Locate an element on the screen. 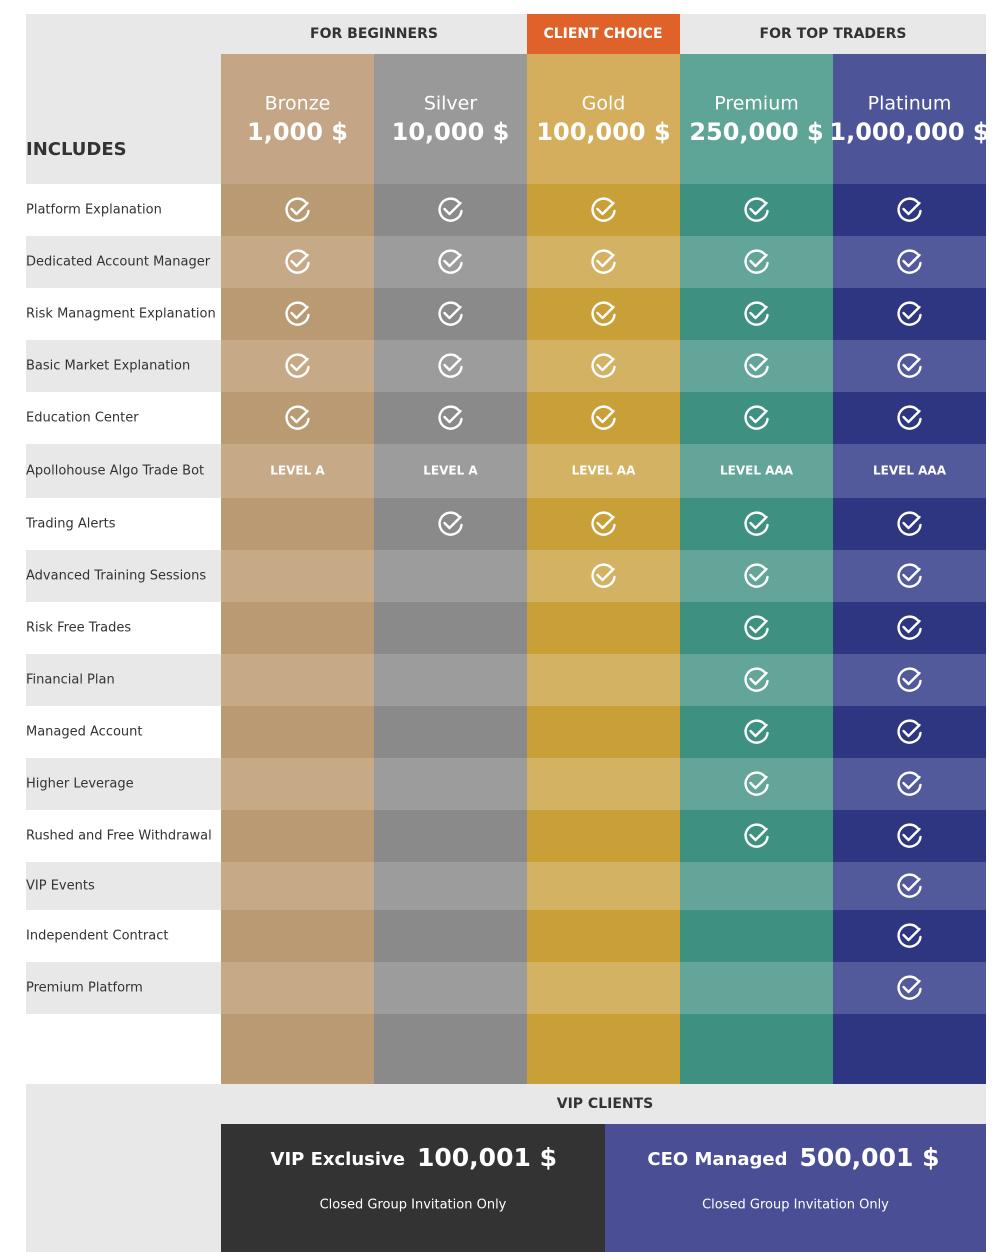 The height and width of the screenshot is (1252, 1002). row-label: Rushed and Free Withdrawal is located at coordinates (119, 836).